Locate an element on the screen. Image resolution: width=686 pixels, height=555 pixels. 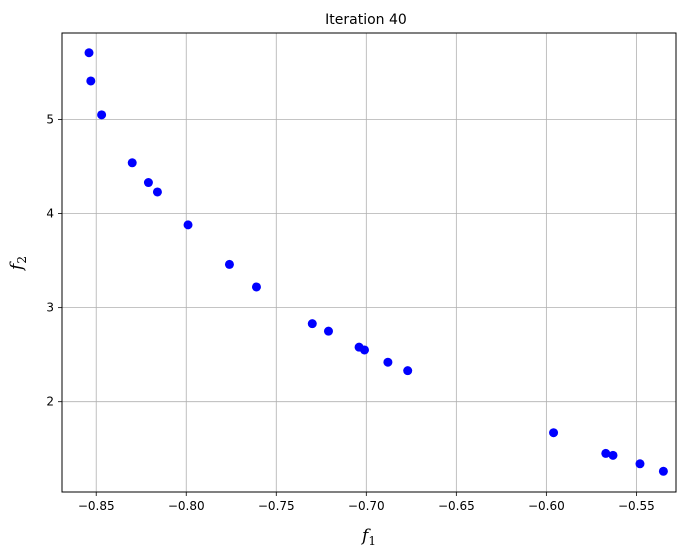
x-axis-label-main: f is located at coordinates (365, 536).